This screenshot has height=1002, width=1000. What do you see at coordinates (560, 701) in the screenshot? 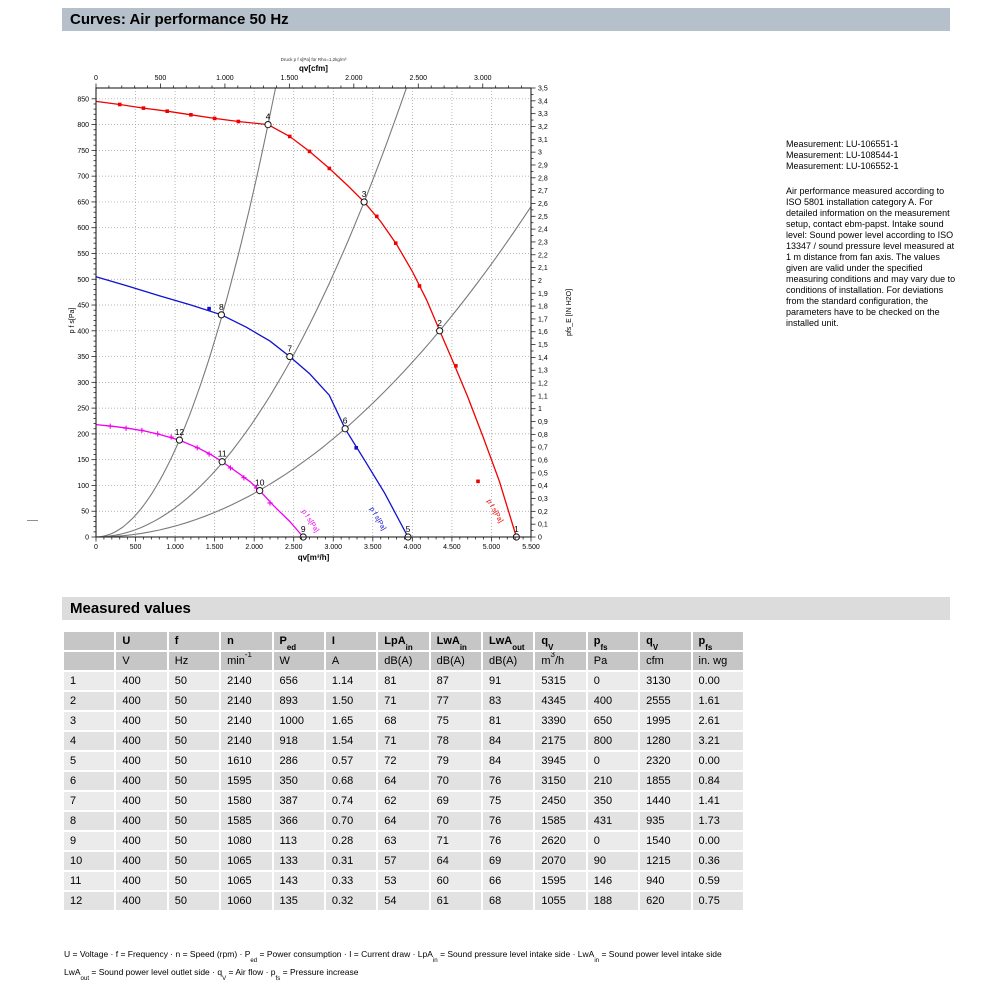
I see `value-cell: 4345` at bounding box center [560, 701].